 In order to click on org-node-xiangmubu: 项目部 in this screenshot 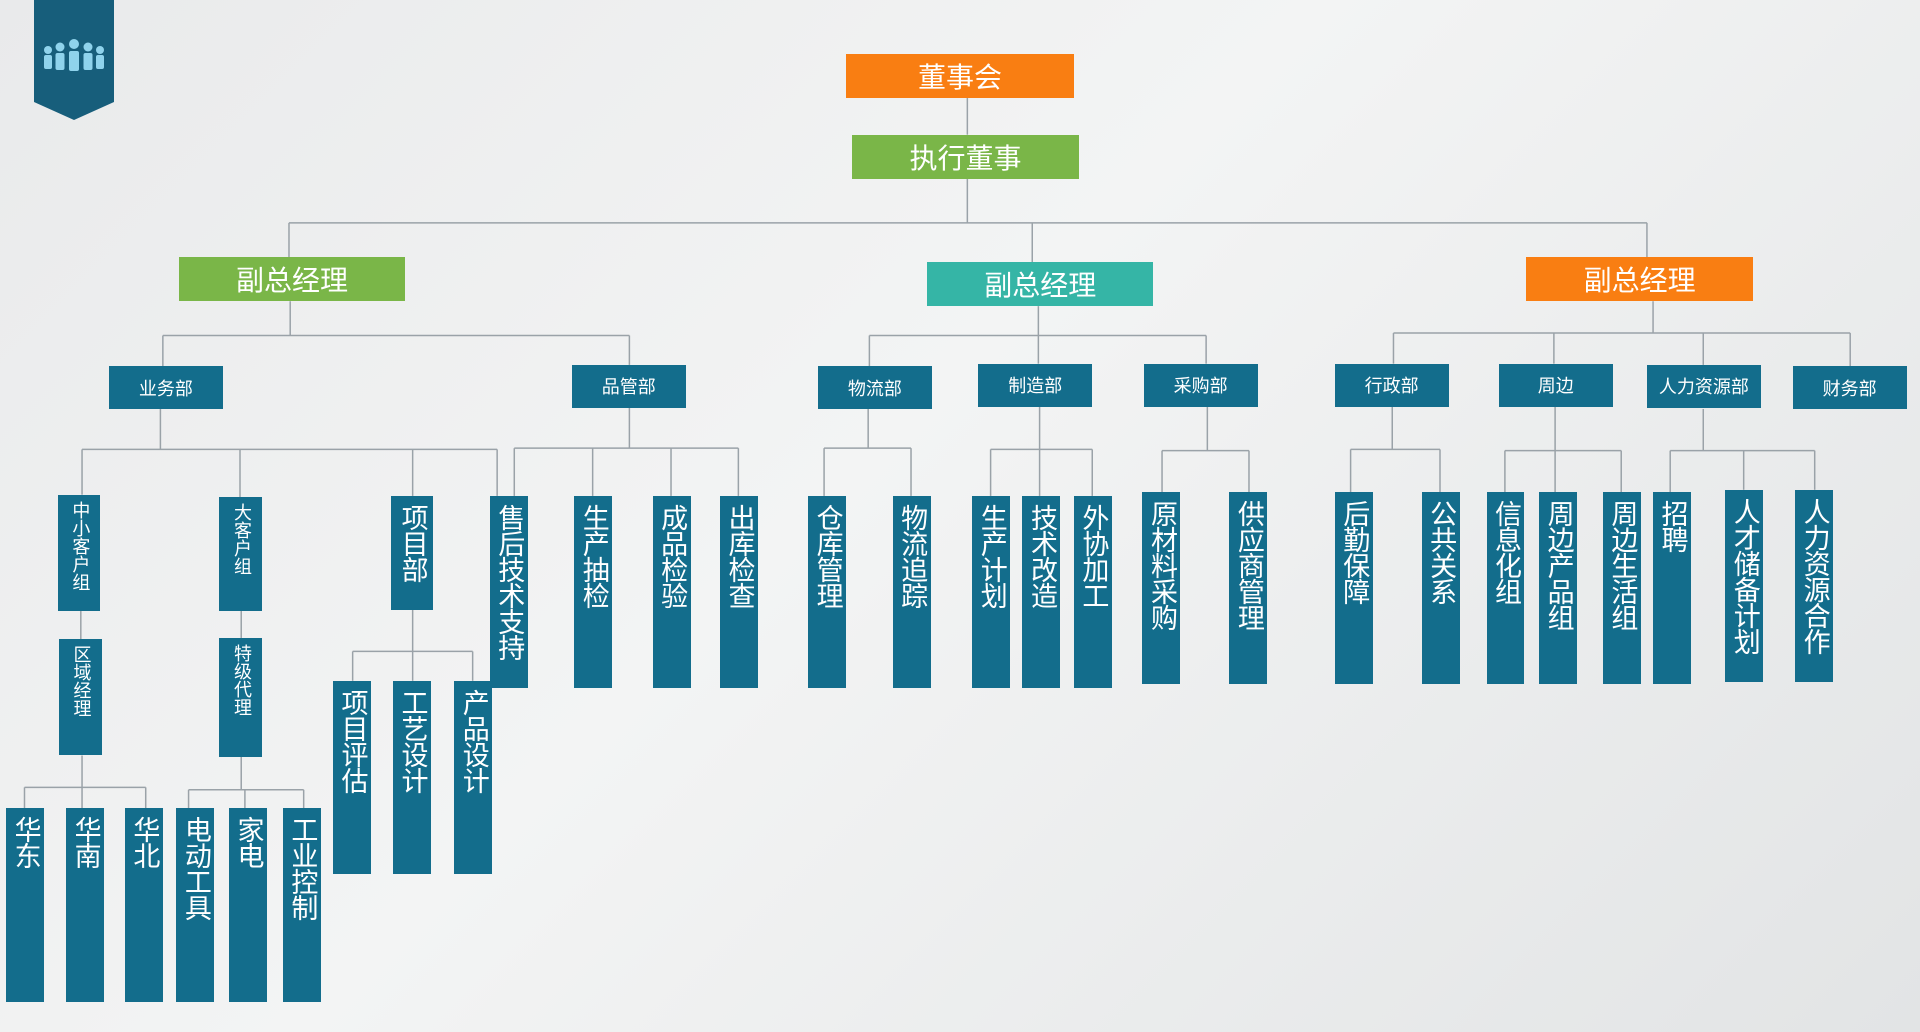, I will do `click(412, 552)`.